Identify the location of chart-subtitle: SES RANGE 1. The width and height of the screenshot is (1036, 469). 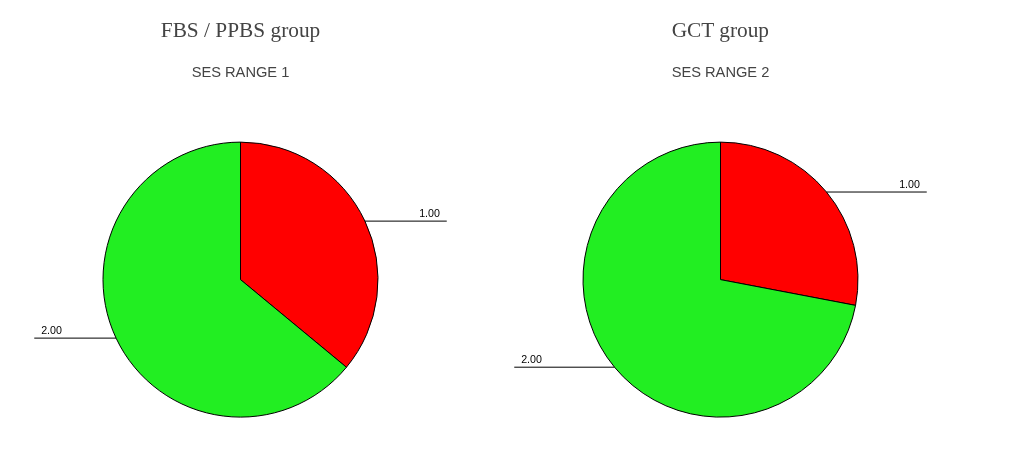
(240, 71).